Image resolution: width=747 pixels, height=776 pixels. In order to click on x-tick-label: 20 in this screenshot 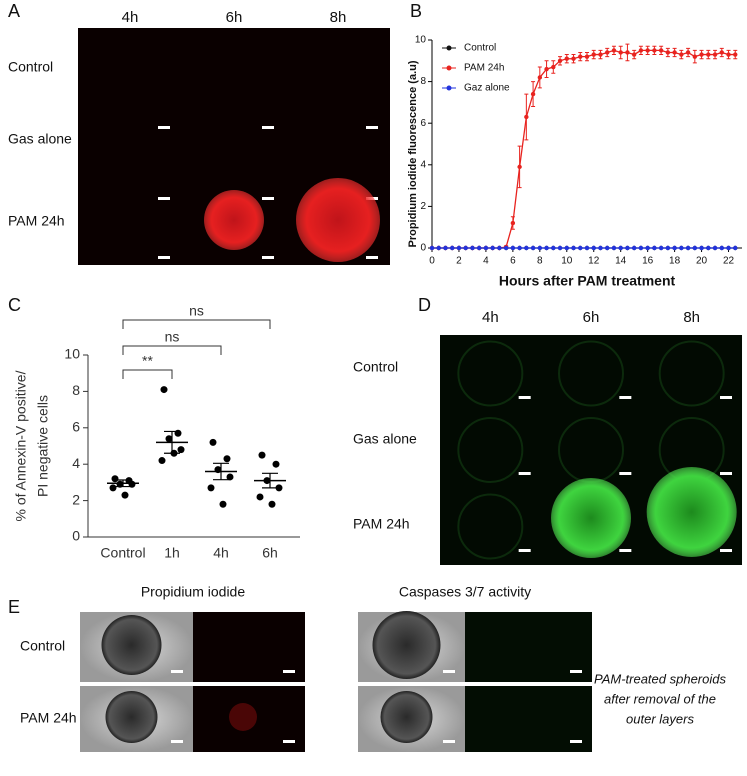, I will do `click(702, 261)`.